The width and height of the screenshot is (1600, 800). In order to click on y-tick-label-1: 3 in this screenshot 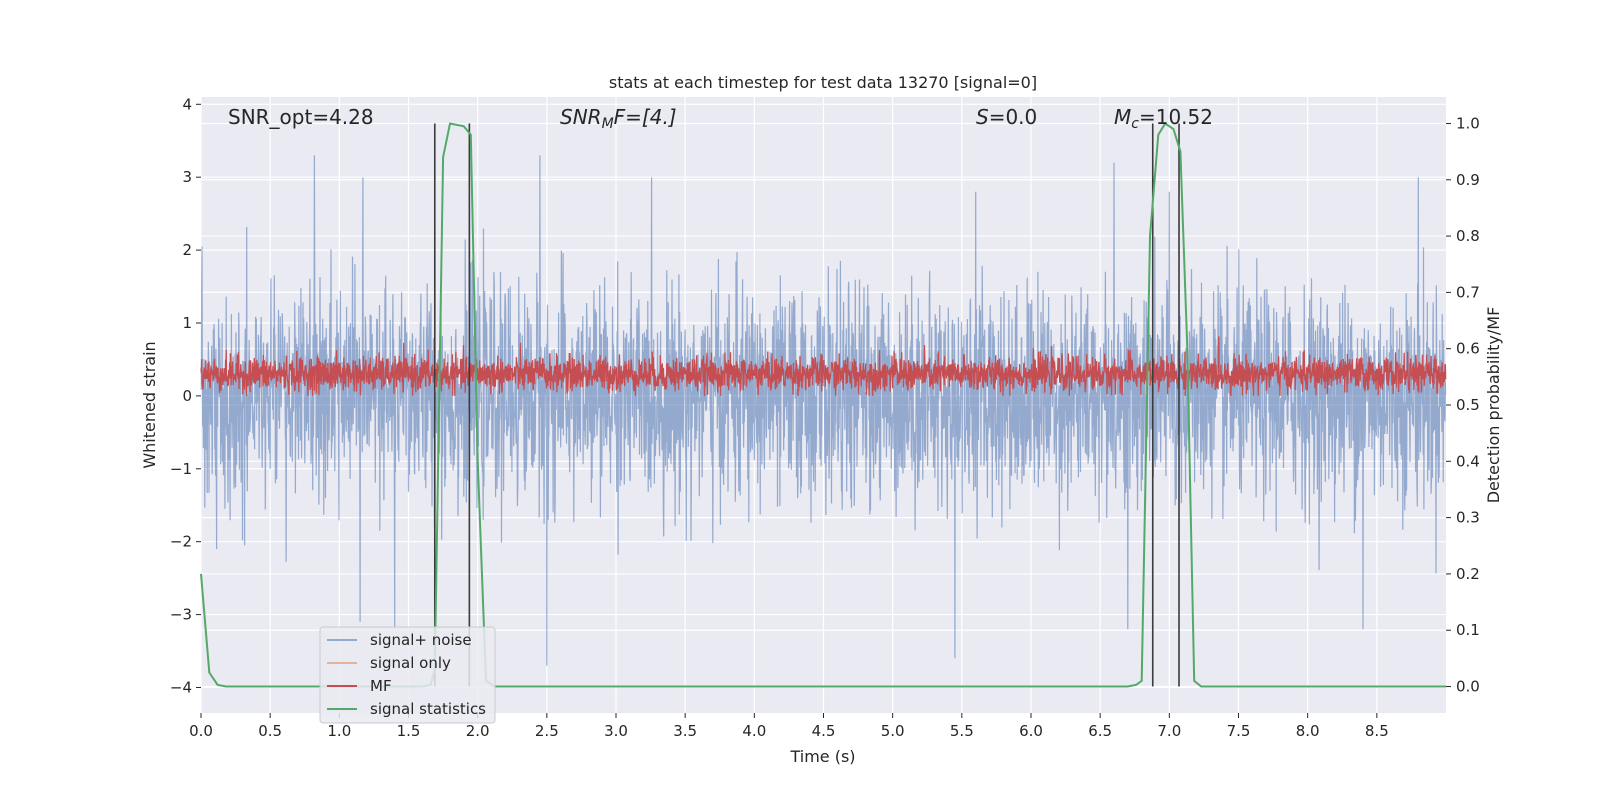, I will do `click(187, 177)`.